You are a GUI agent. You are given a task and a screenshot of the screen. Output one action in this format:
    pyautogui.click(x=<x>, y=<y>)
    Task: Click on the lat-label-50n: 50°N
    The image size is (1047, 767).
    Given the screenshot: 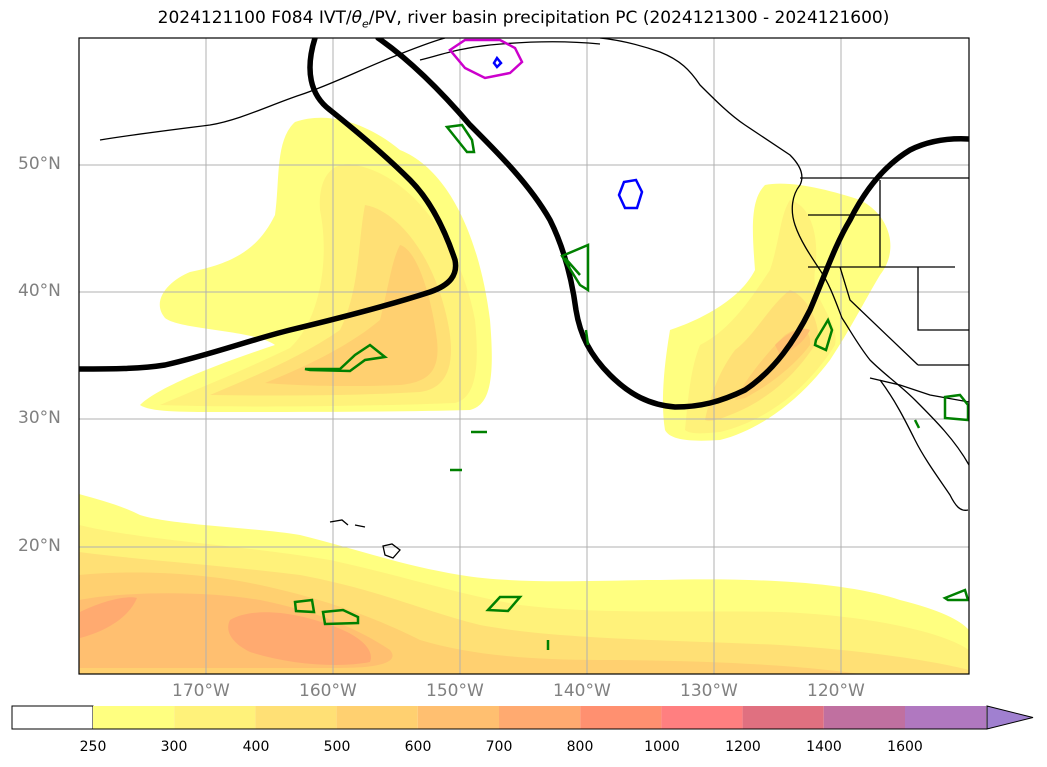 What is the action you would take?
    pyautogui.click(x=39, y=164)
    